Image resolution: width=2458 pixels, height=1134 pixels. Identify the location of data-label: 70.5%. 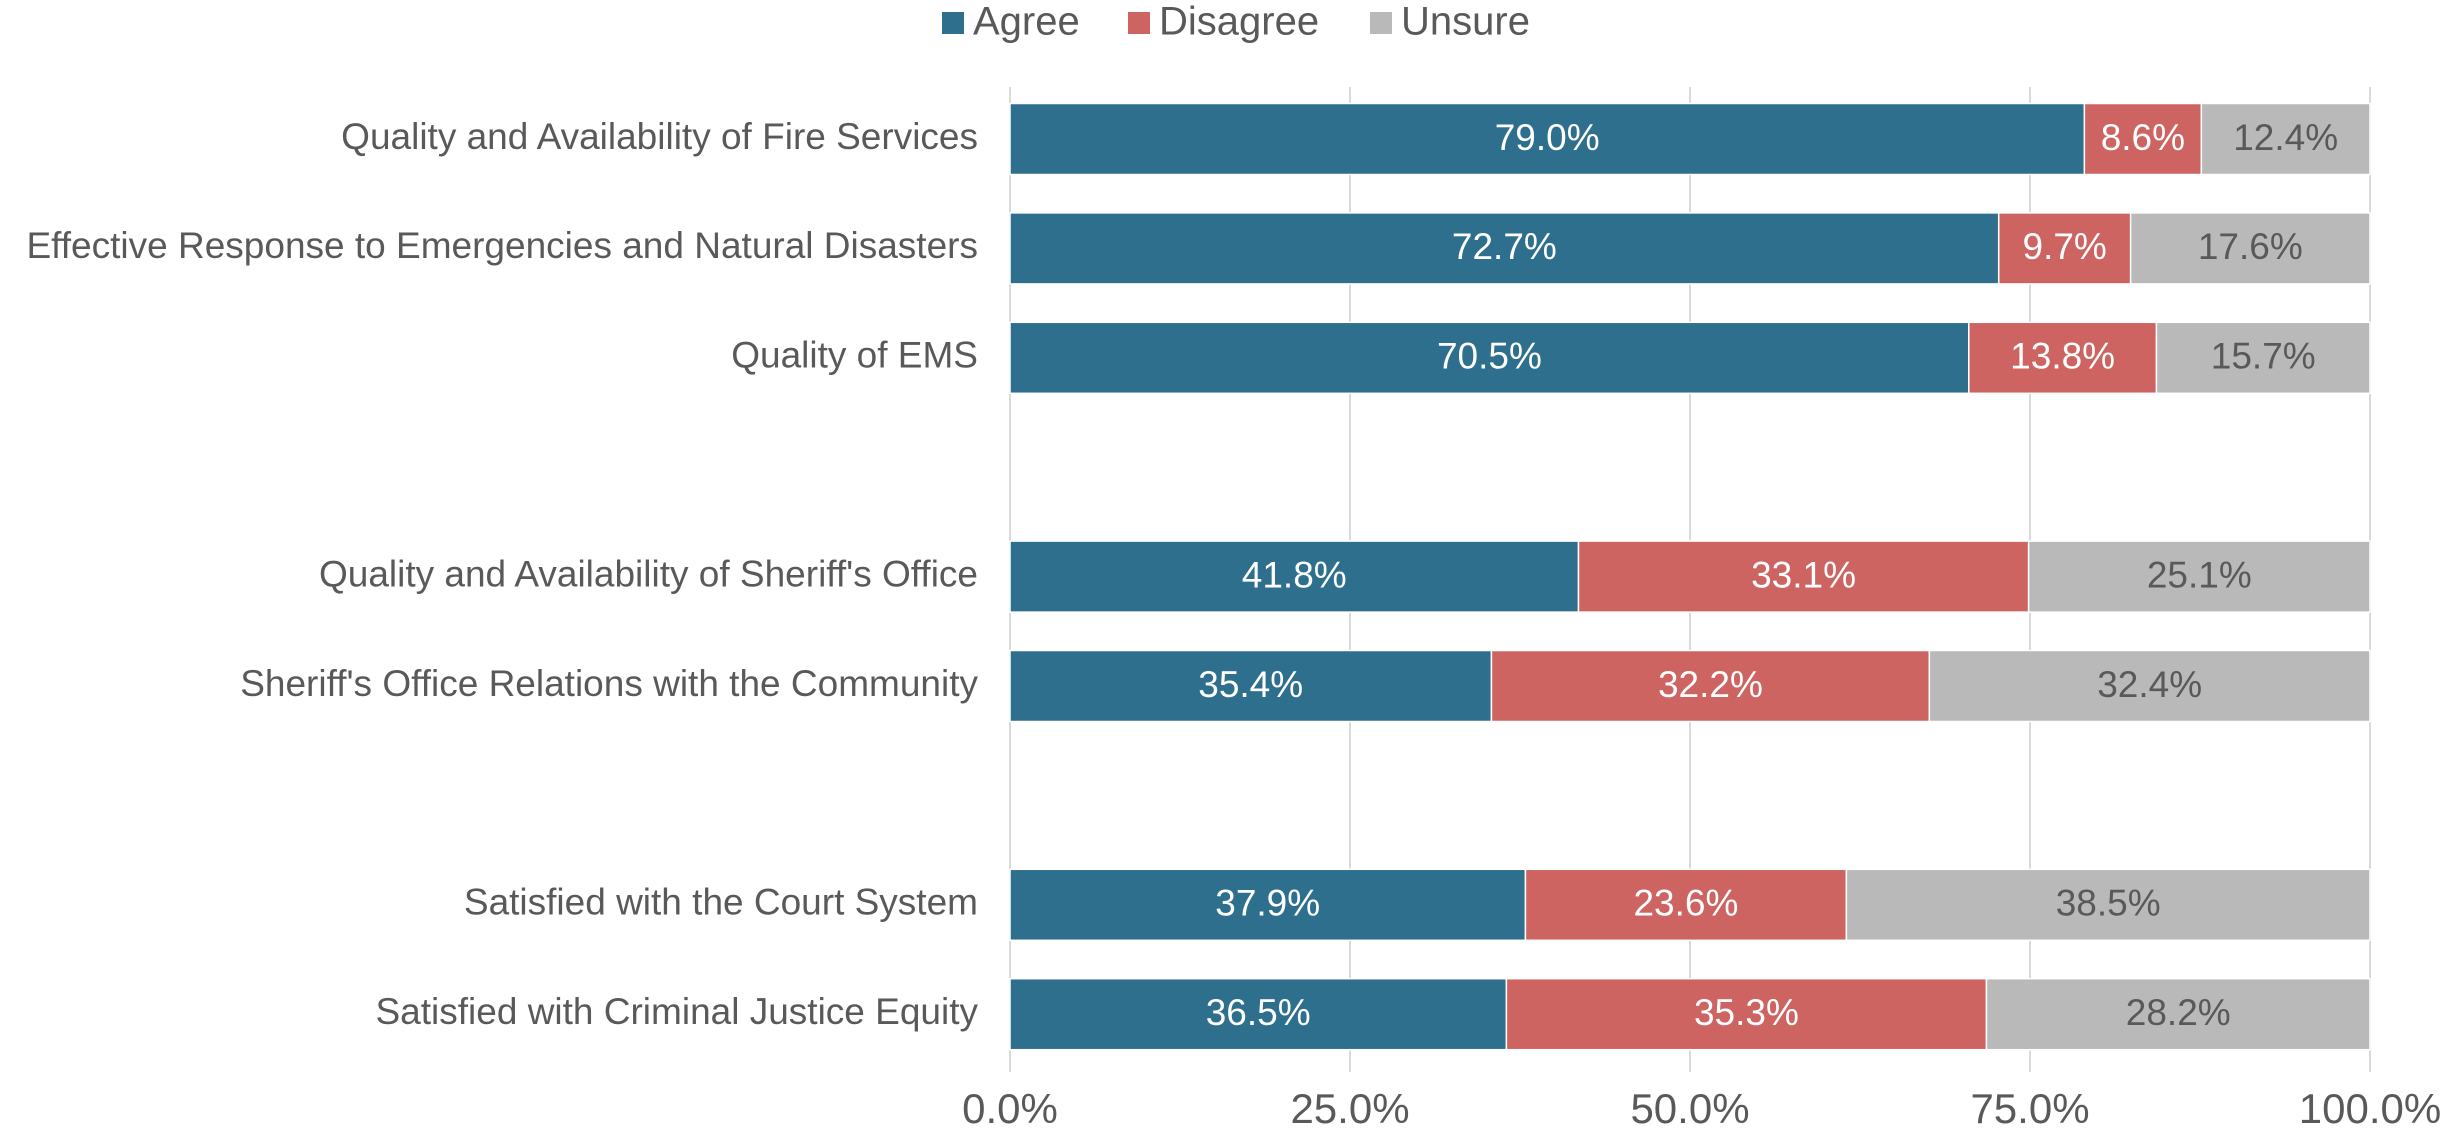
(1489, 356).